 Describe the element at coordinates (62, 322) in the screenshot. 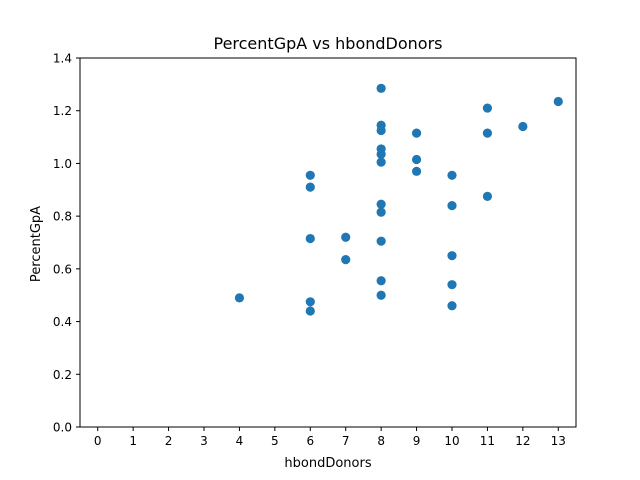

I see `y-tick-label: 0.4` at that location.